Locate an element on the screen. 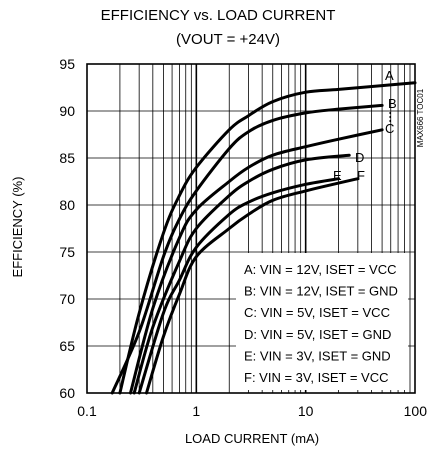  y-tick-label: 95 is located at coordinates (67, 64).